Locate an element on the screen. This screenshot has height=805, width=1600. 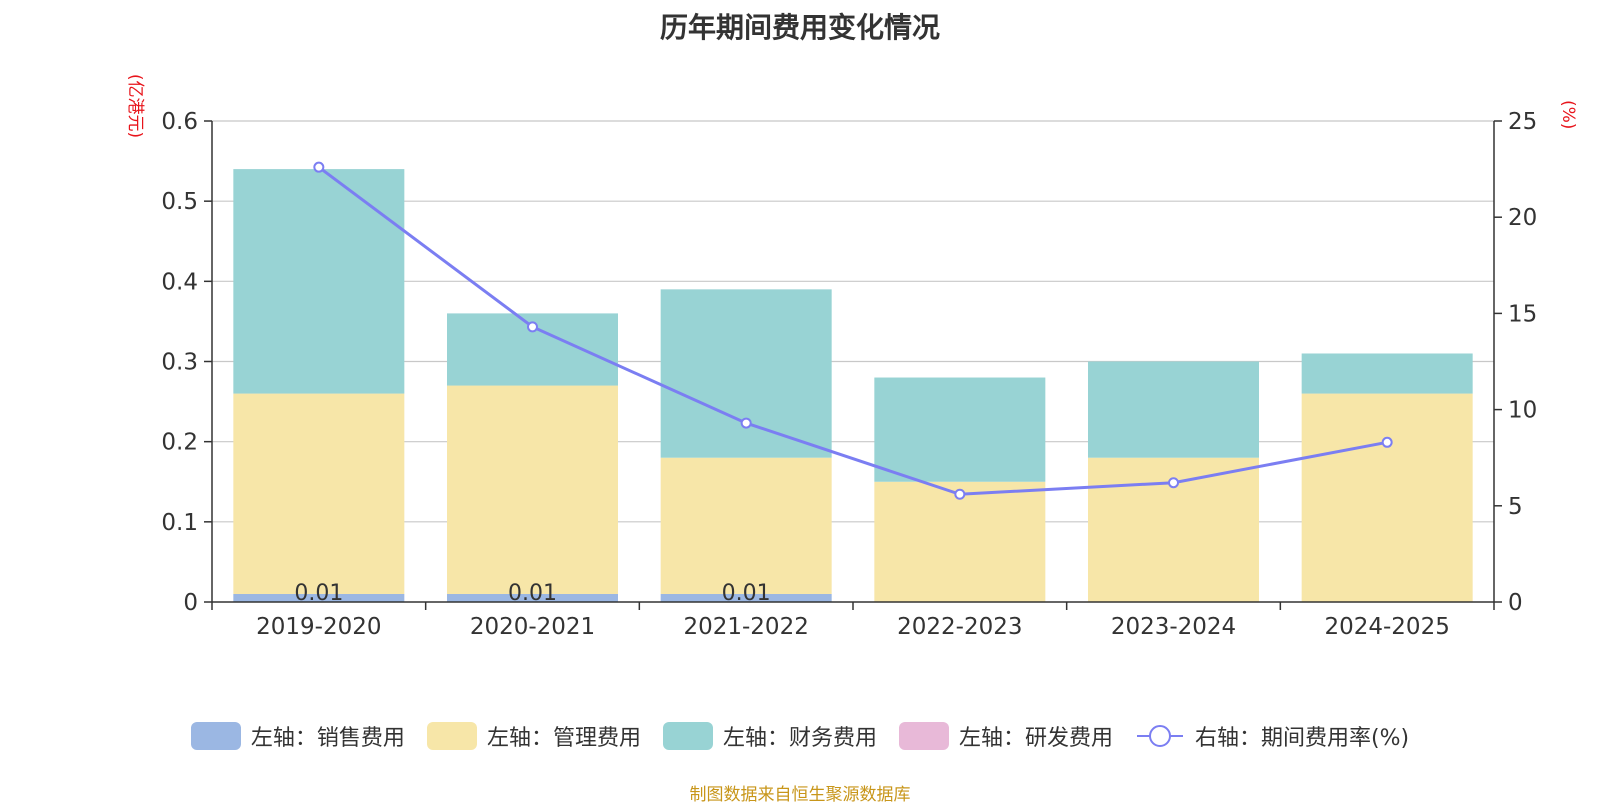
right-tick-label: 0 is located at coordinates (1515, 603).